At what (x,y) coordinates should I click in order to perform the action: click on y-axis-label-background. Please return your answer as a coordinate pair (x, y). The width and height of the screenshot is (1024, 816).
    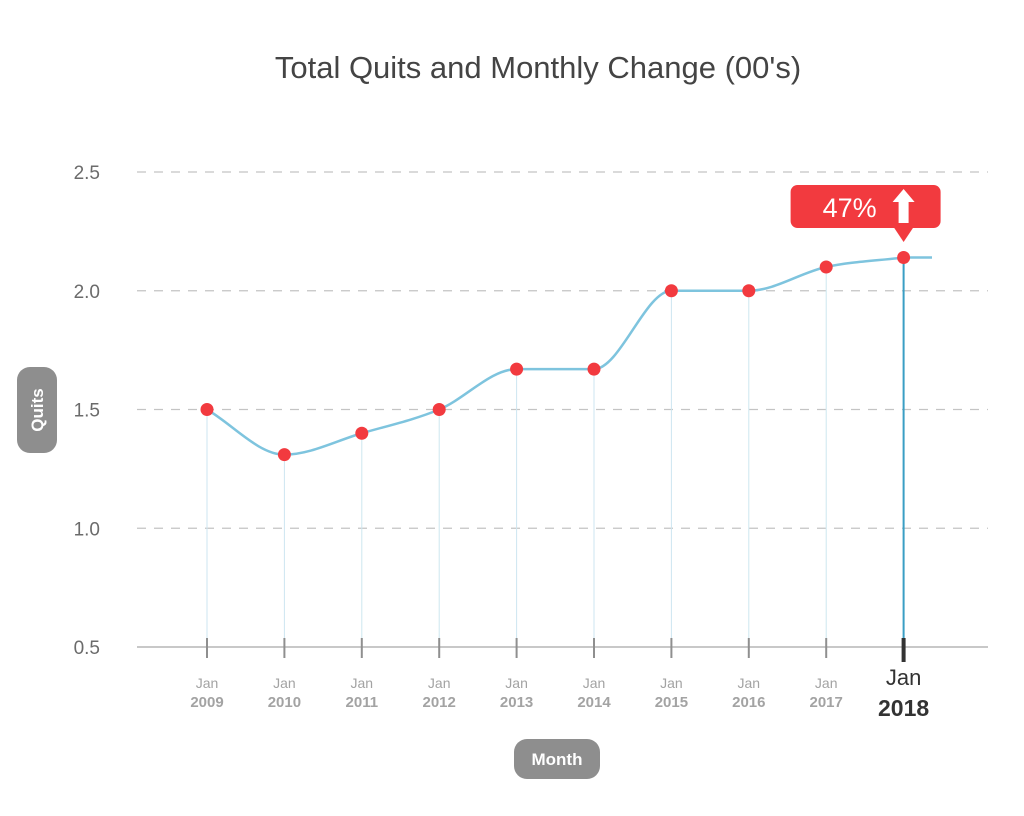
    Looking at the image, I should click on (37, 410).